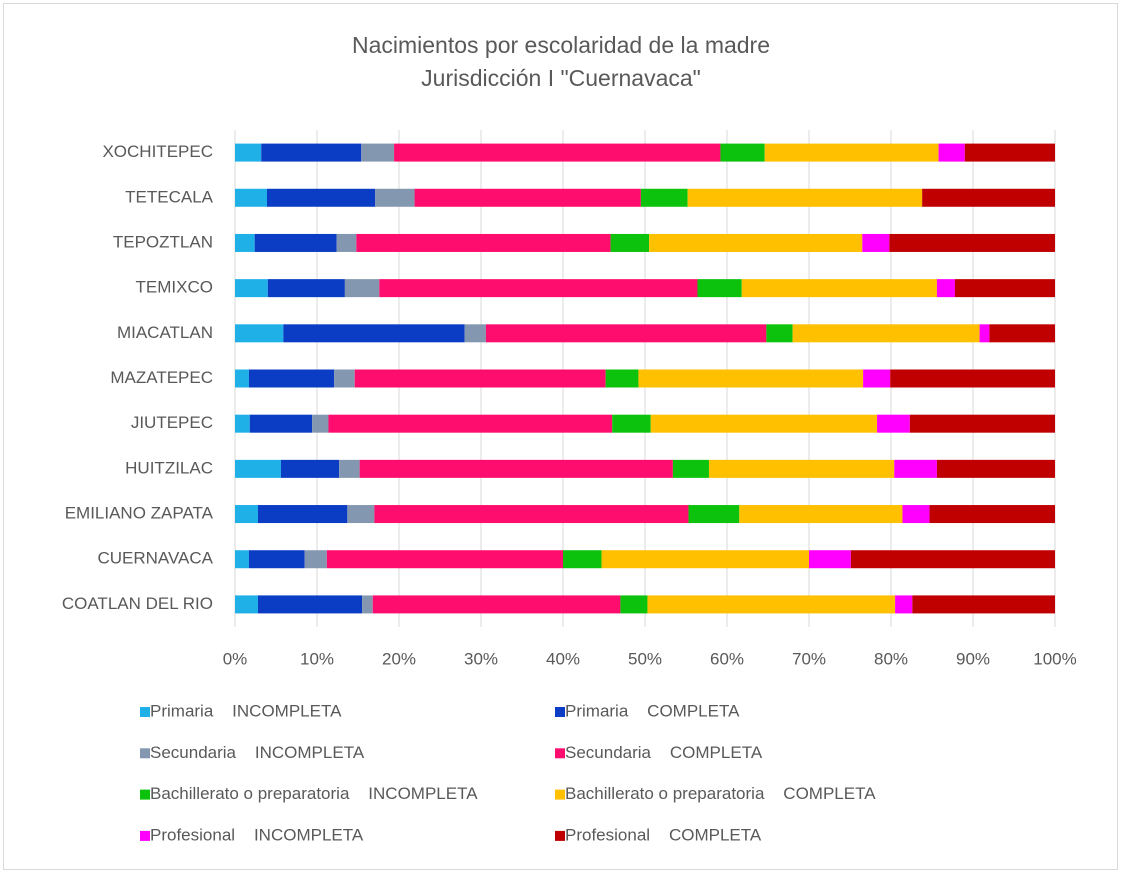 This screenshot has width=1123, height=873. I want to click on x-tick-label: 100%, so click(1054, 658).